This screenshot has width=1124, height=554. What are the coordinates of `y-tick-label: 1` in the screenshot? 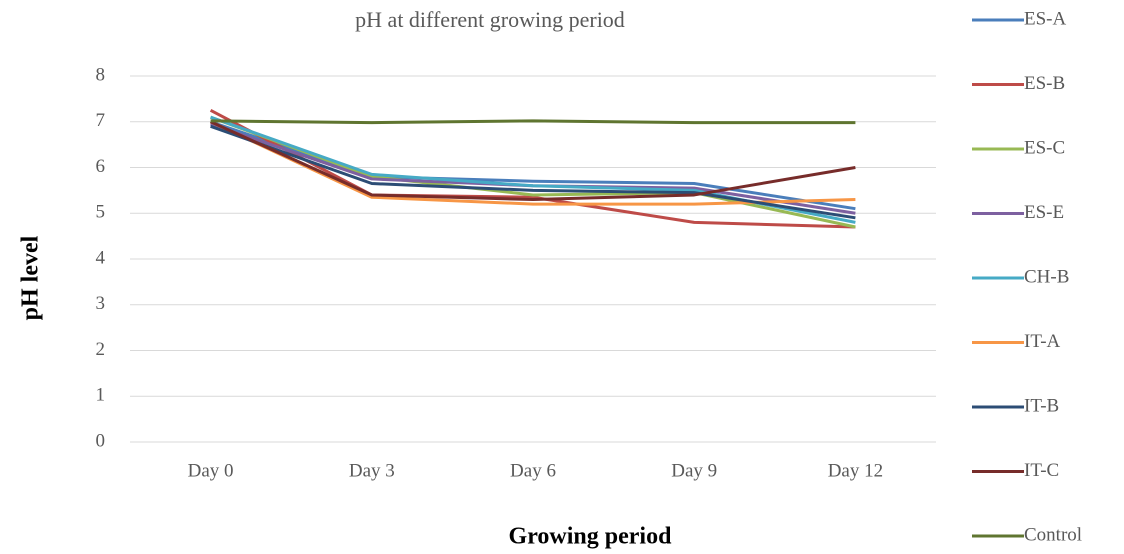 It's located at (101, 395).